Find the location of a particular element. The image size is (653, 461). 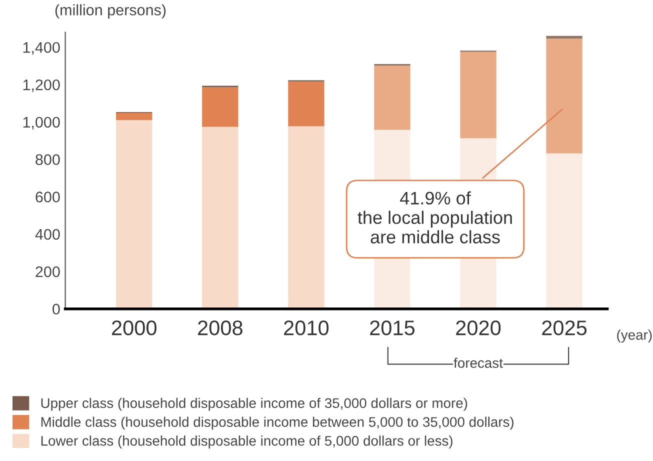

y-tick-label: 1,200 is located at coordinates (41, 85).